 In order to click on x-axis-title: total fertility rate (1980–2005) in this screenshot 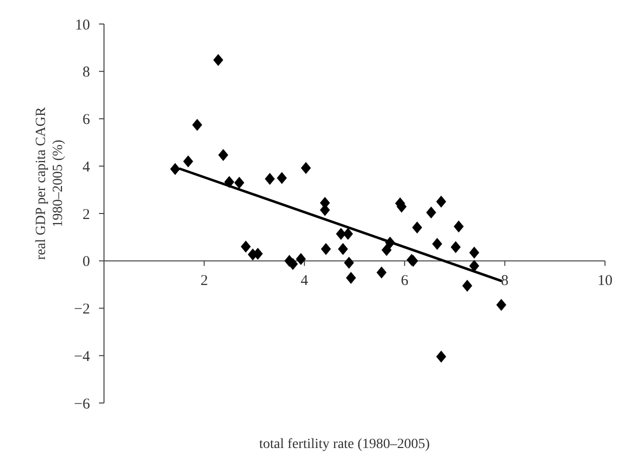, I will do `click(344, 444)`.